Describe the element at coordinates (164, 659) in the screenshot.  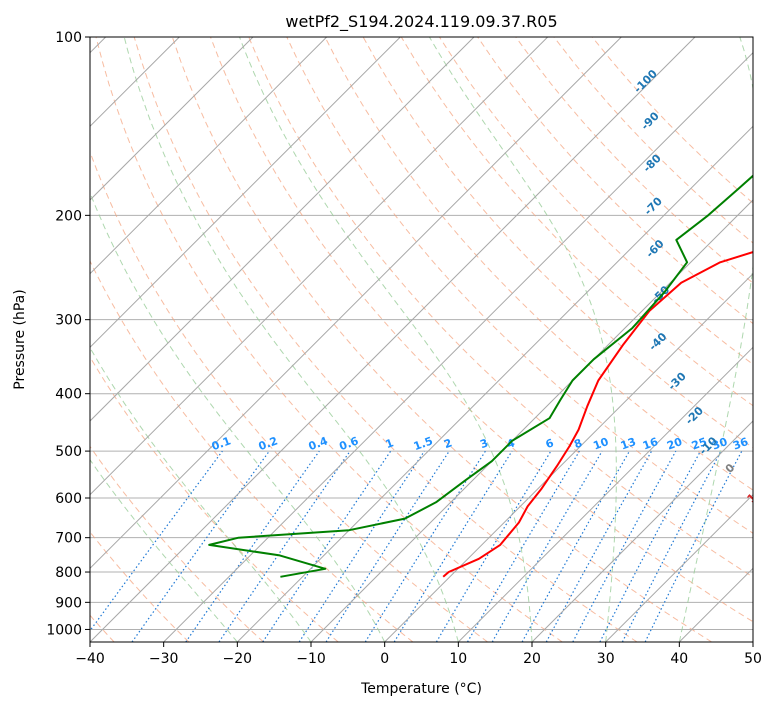
I see `x-tick-label: −30` at that location.